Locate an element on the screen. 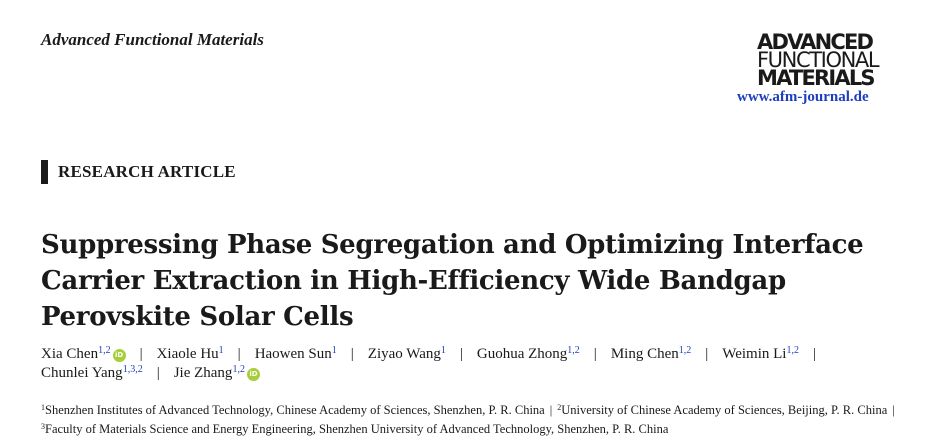  affiliation-number: 1 is located at coordinates (43, 407).